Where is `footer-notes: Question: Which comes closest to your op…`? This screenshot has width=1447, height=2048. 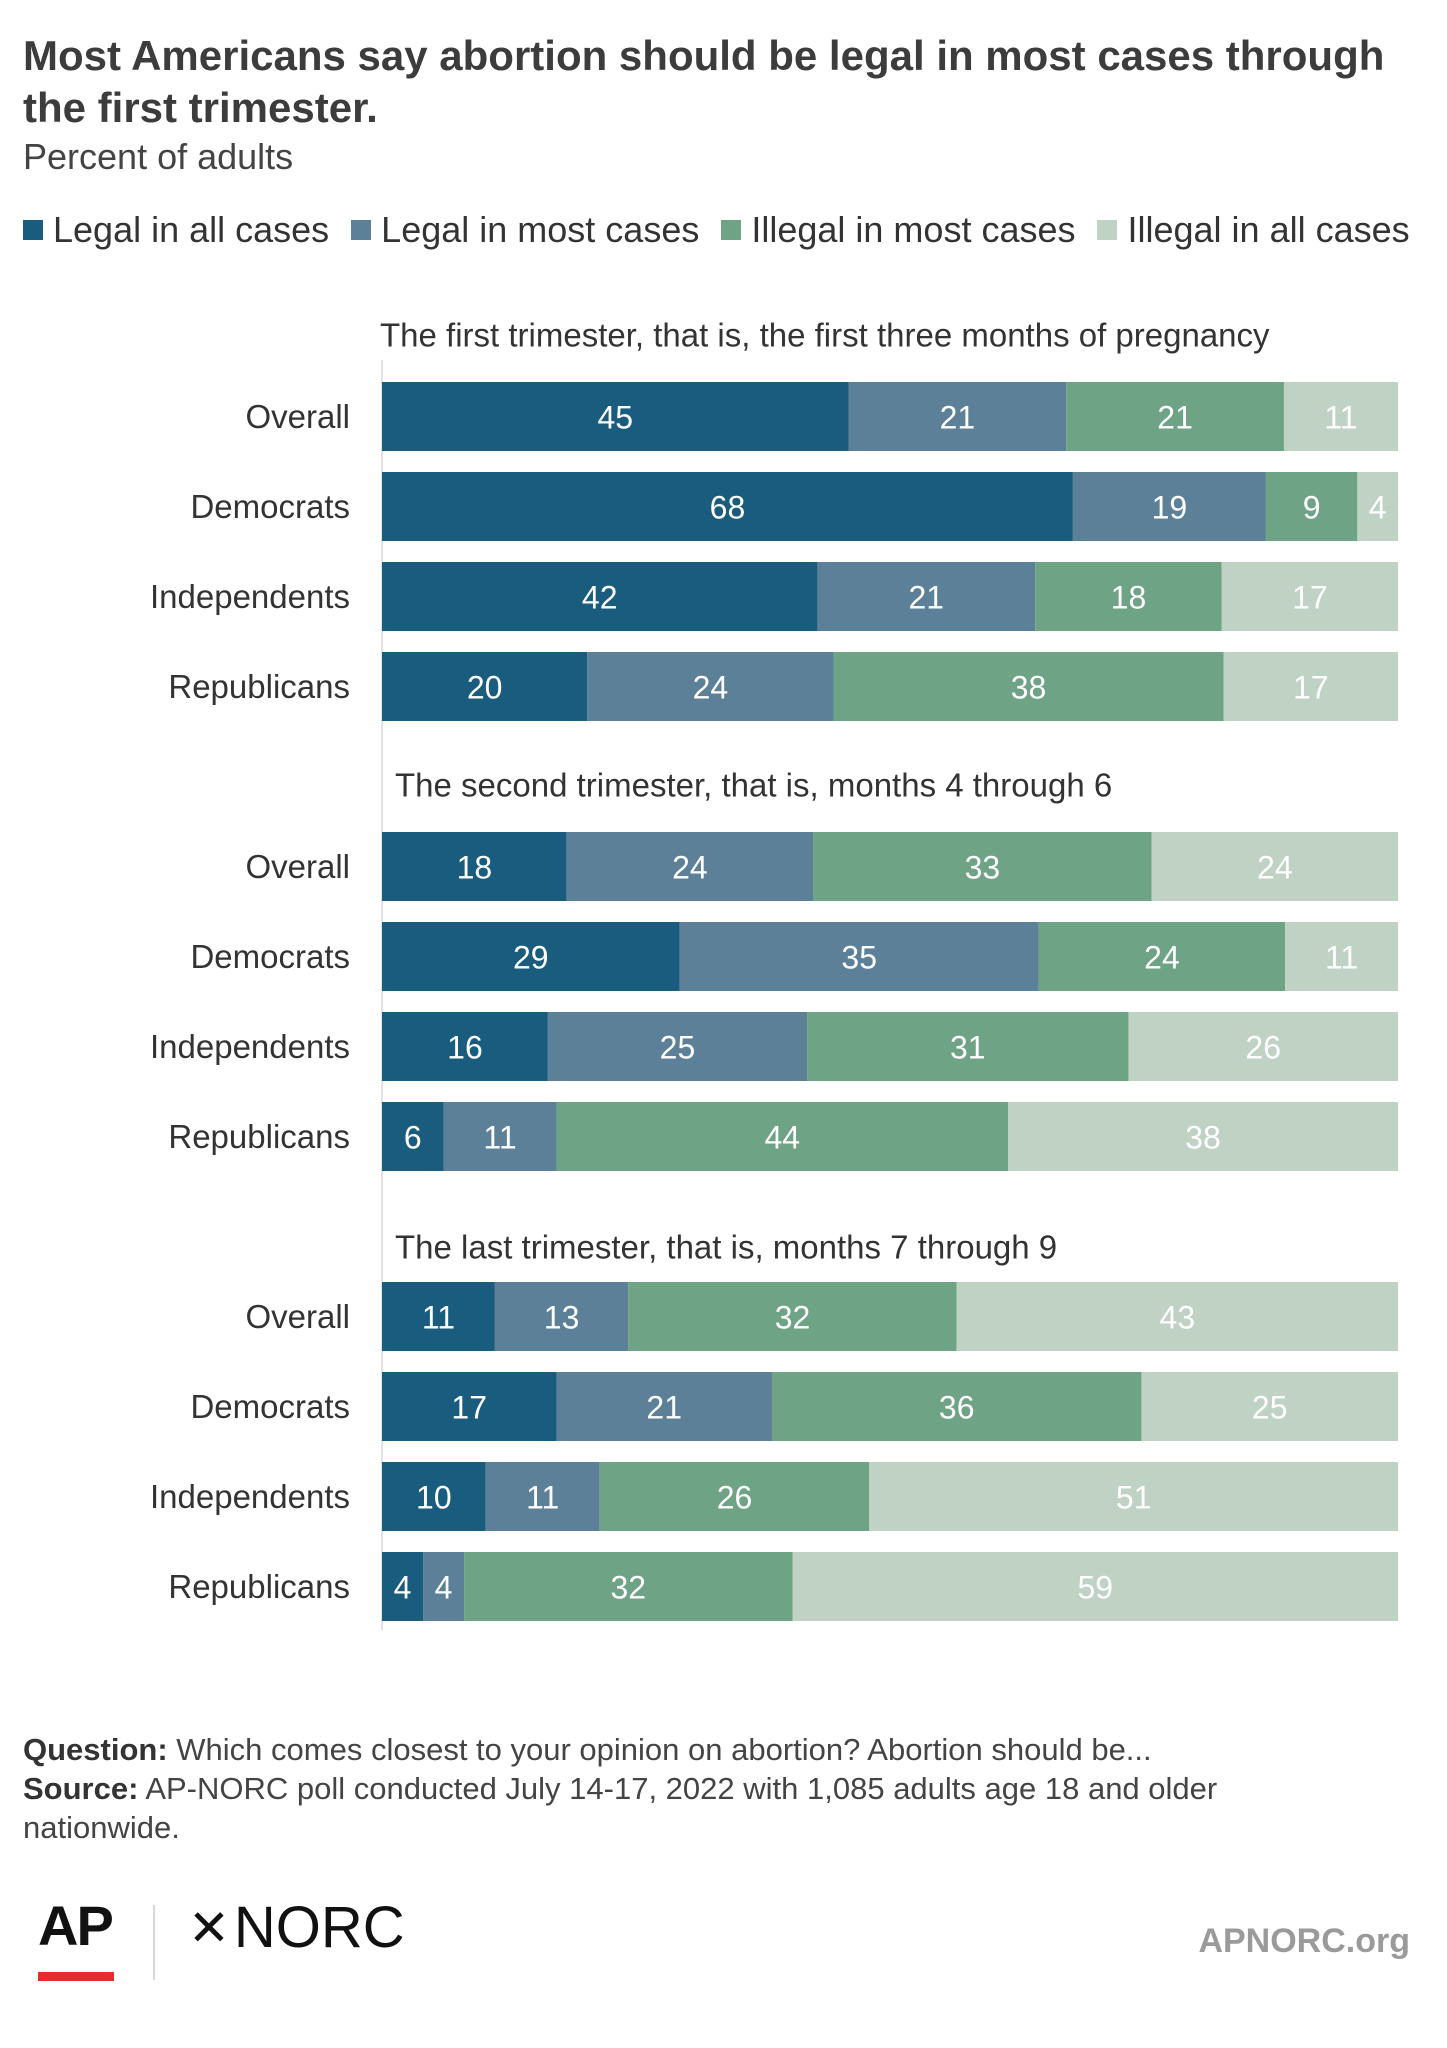
footer-notes: Question: Which comes closest to your op… is located at coordinates (673, 1788).